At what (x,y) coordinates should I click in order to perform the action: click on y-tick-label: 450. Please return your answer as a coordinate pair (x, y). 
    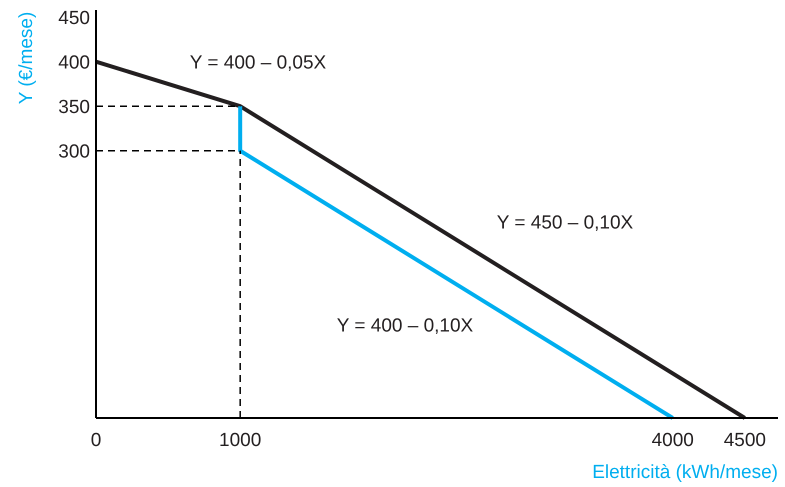
    Looking at the image, I should click on (74, 18).